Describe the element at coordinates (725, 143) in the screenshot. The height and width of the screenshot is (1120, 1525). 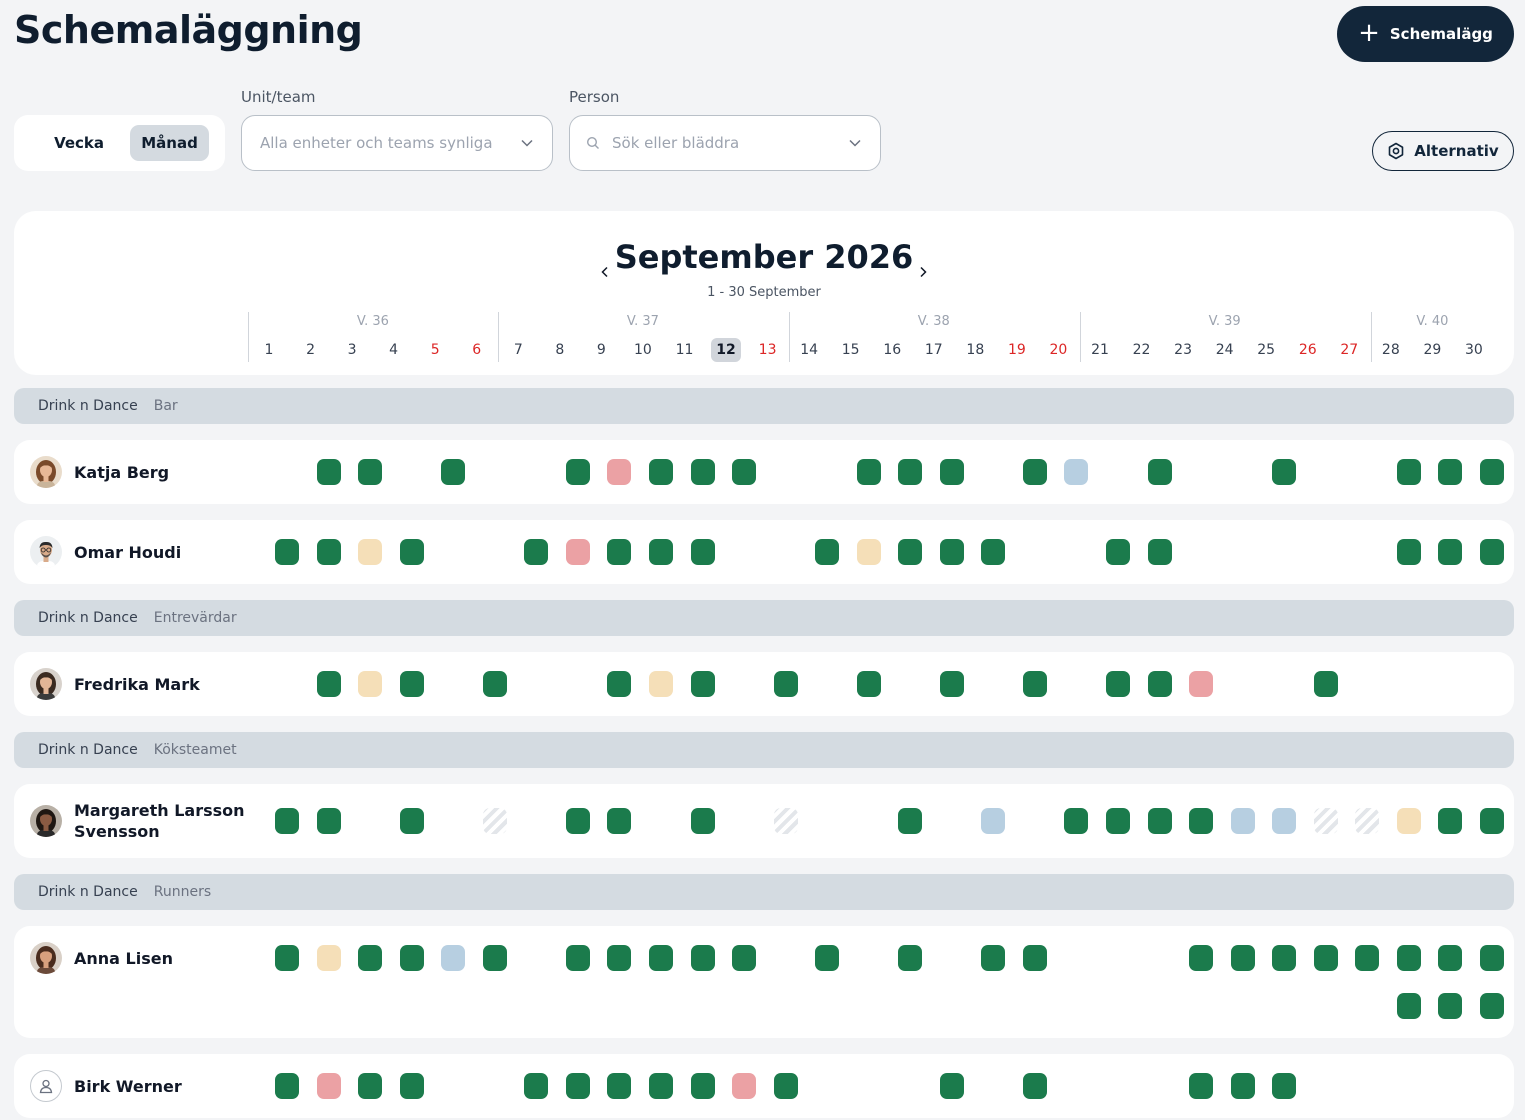
I see `person-search-select: Sök eller bläddra` at that location.